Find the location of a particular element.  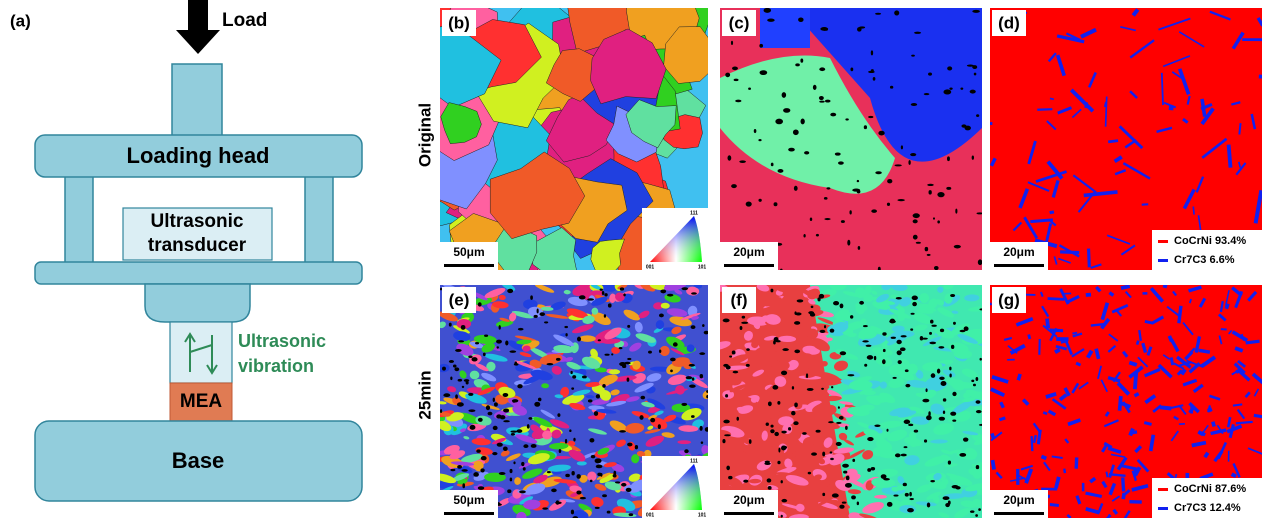

row-label: Original is located at coordinates (424, 135).